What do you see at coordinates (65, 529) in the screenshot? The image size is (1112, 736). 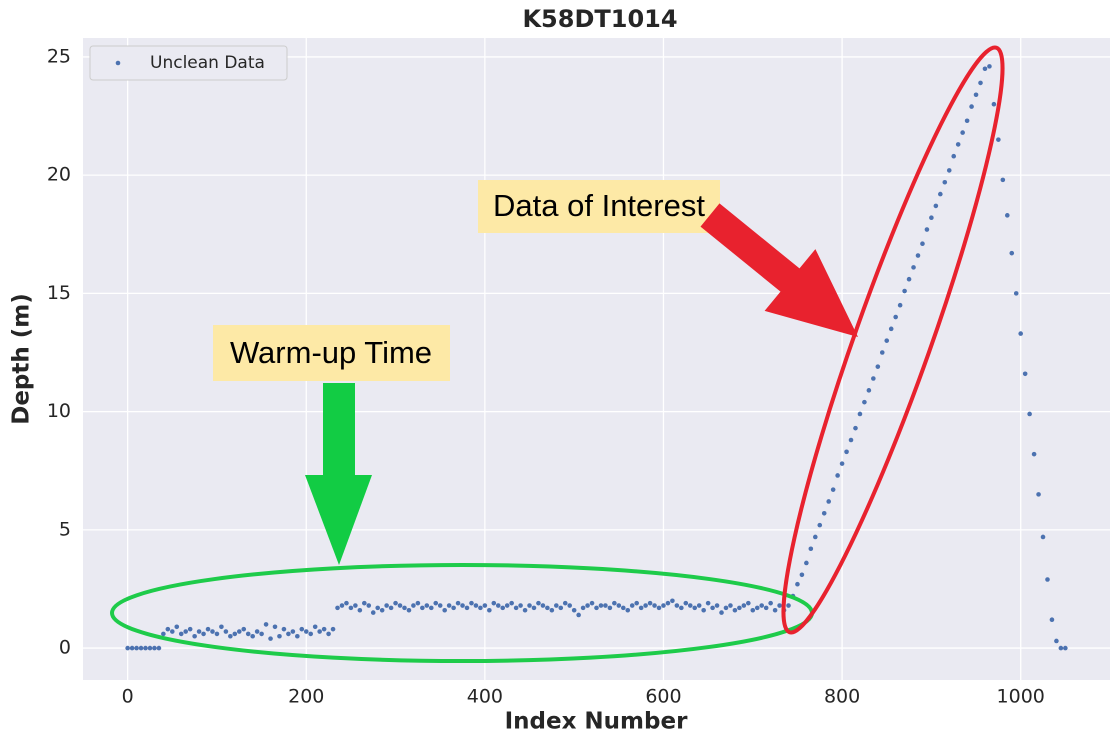 I see `y-tick-label: 5` at bounding box center [65, 529].